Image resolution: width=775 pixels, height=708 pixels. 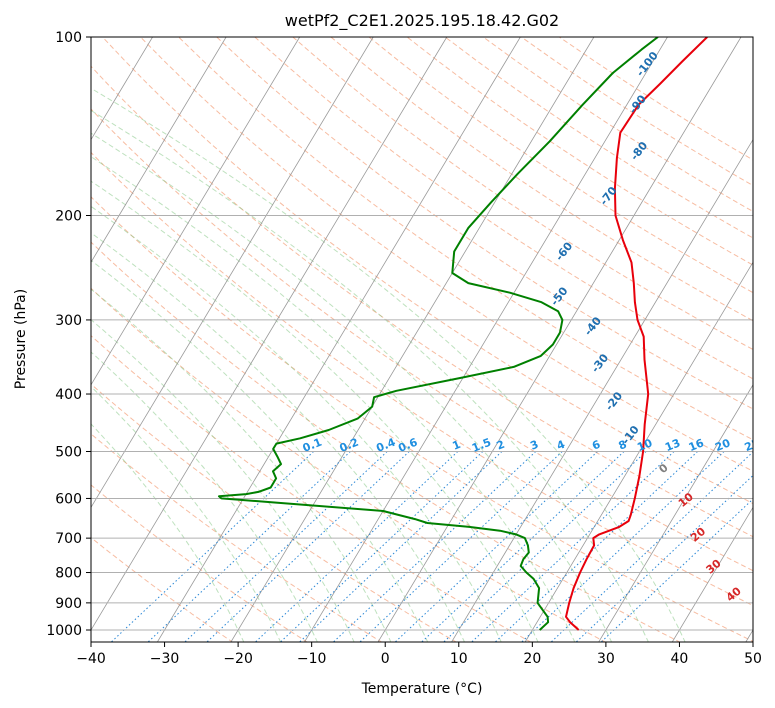 What do you see at coordinates (422, 689) in the screenshot?
I see `x-axis-label: Temperature (°C)` at bounding box center [422, 689].